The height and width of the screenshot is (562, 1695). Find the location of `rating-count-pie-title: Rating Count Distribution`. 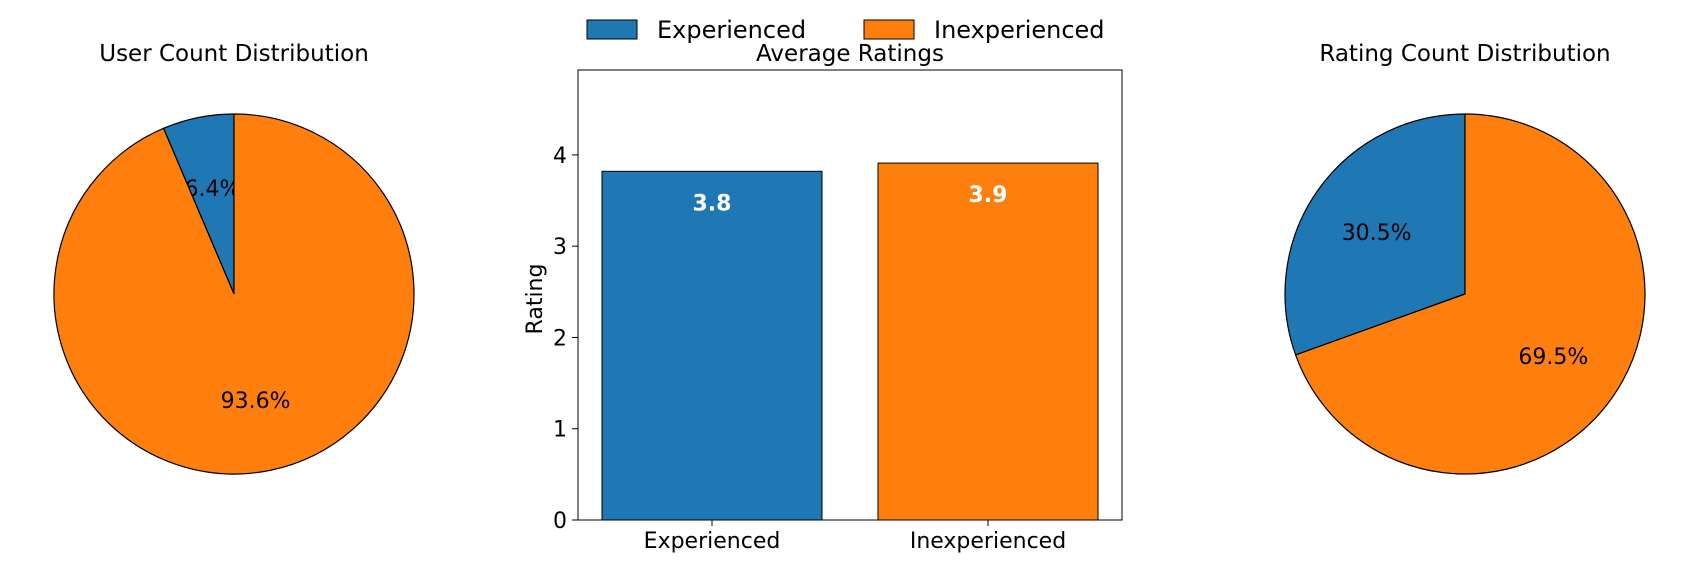

rating-count-pie-title: Rating Count Distribution is located at coordinates (1464, 54).